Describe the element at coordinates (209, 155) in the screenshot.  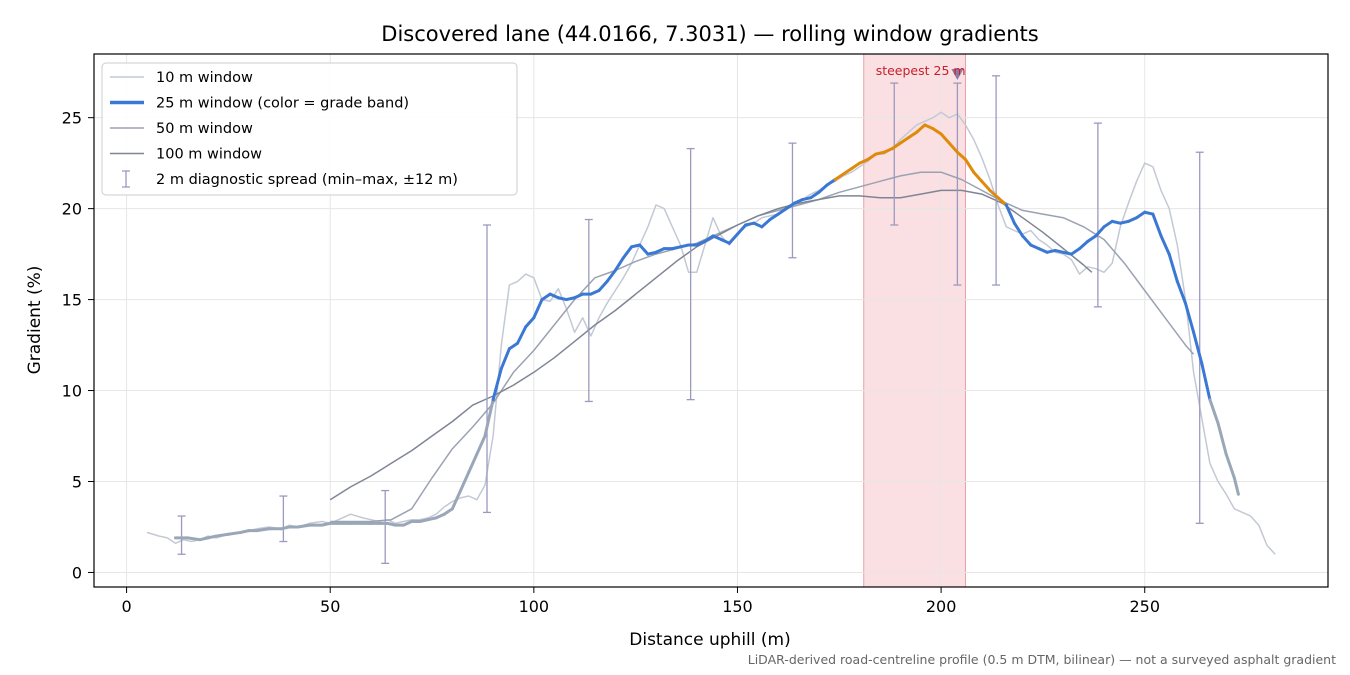
I see `legend-label: 100 m window` at that location.